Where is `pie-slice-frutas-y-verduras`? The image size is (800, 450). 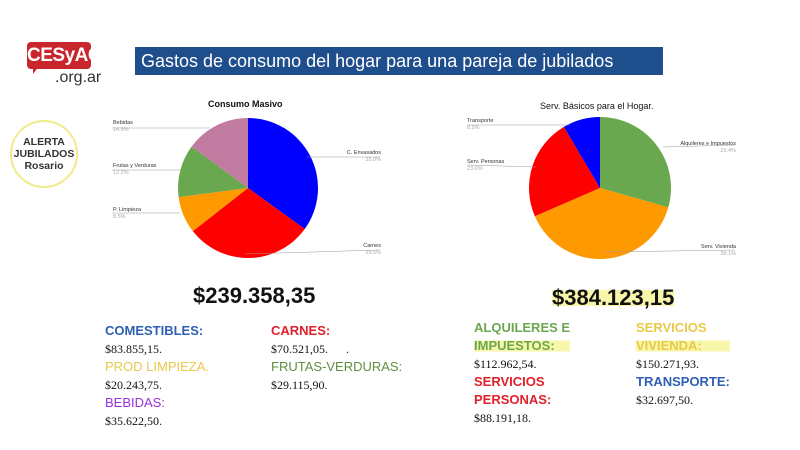 pie-slice-frutas-y-verduras is located at coordinates (212, 172).